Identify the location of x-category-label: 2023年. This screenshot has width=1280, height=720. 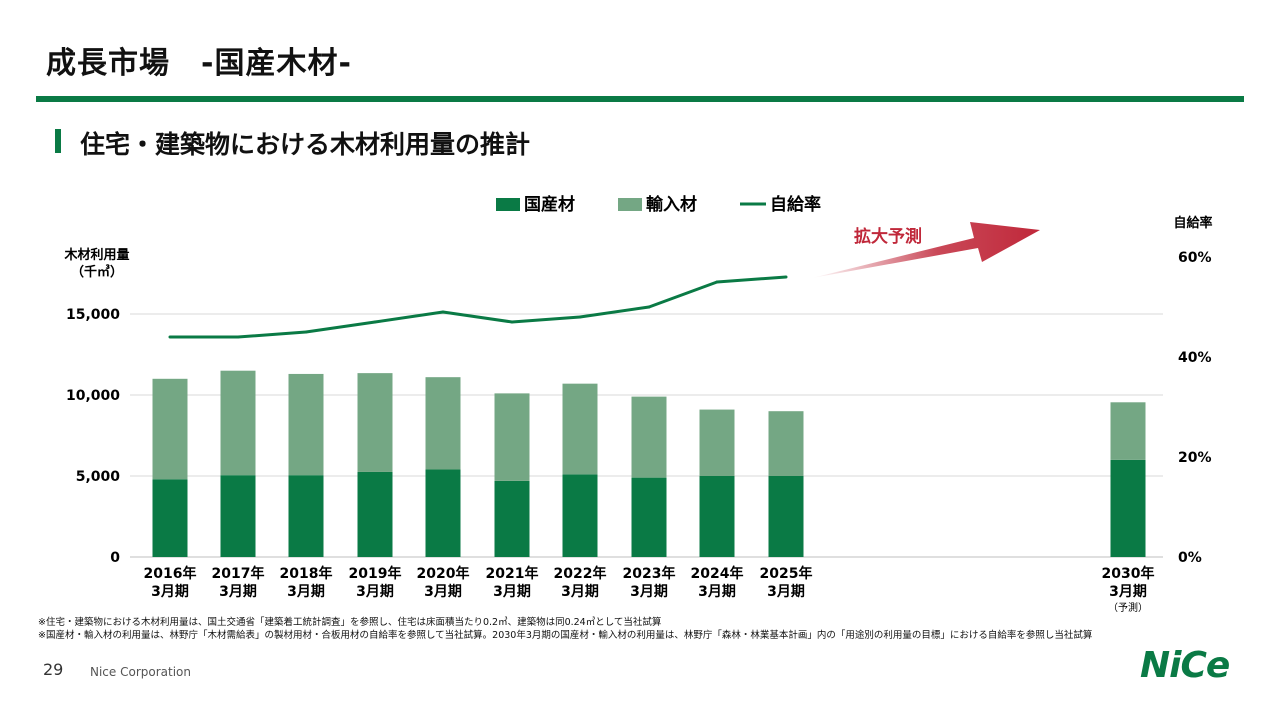
(649, 573).